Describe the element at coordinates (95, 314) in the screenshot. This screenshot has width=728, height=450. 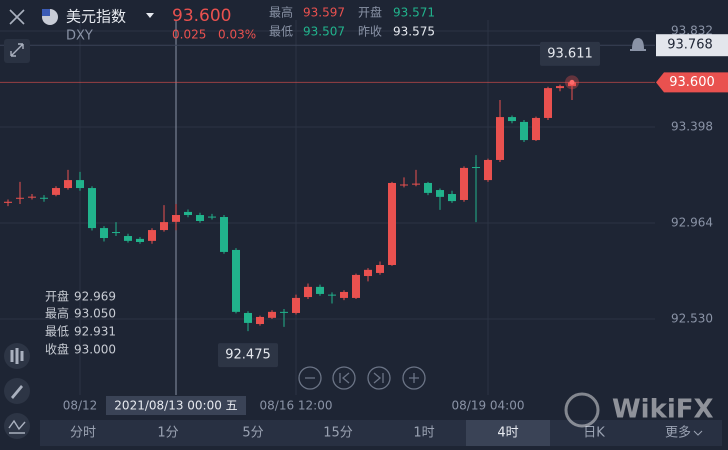
I see `info-value: 93.050` at that location.